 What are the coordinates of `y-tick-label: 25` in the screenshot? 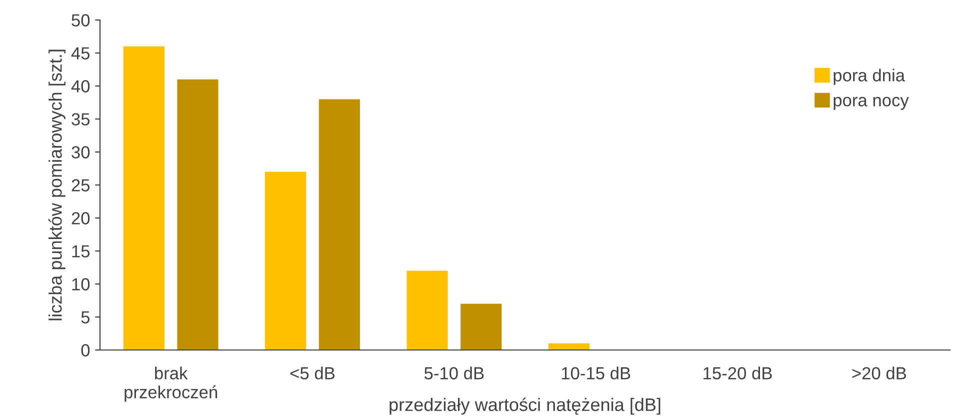 It's located at (81, 185).